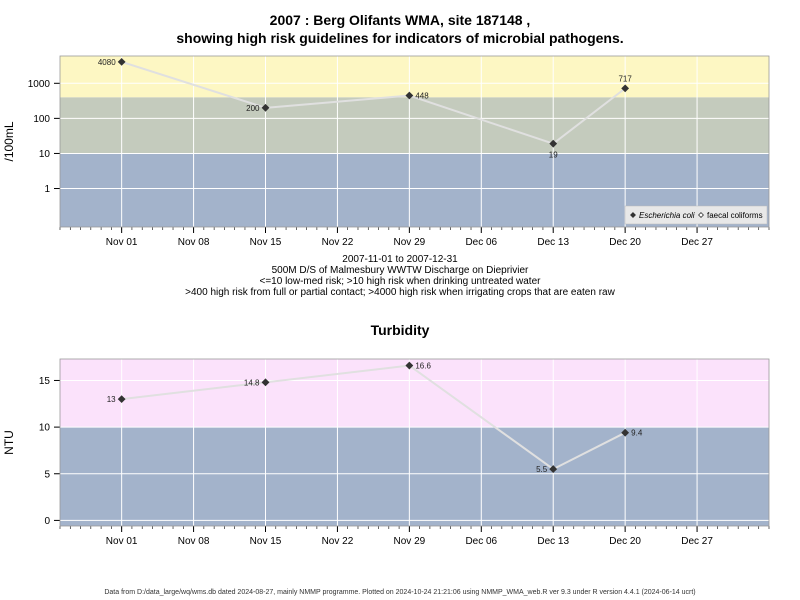 Image resolution: width=800 pixels, height=600 pixels. Describe the element at coordinates (253, 108) in the screenshot. I see `data-label: 200` at that location.